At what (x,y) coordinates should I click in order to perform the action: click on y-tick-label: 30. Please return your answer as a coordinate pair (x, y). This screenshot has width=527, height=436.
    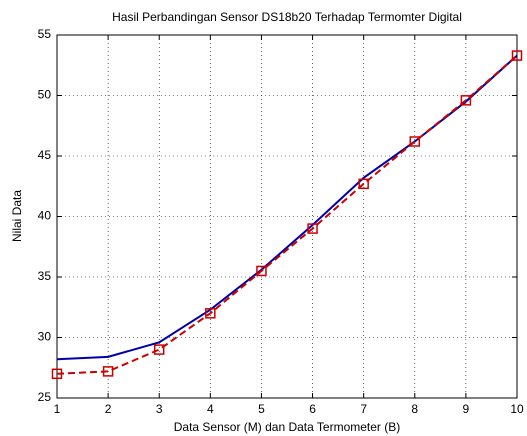
    Looking at the image, I should click on (45, 337).